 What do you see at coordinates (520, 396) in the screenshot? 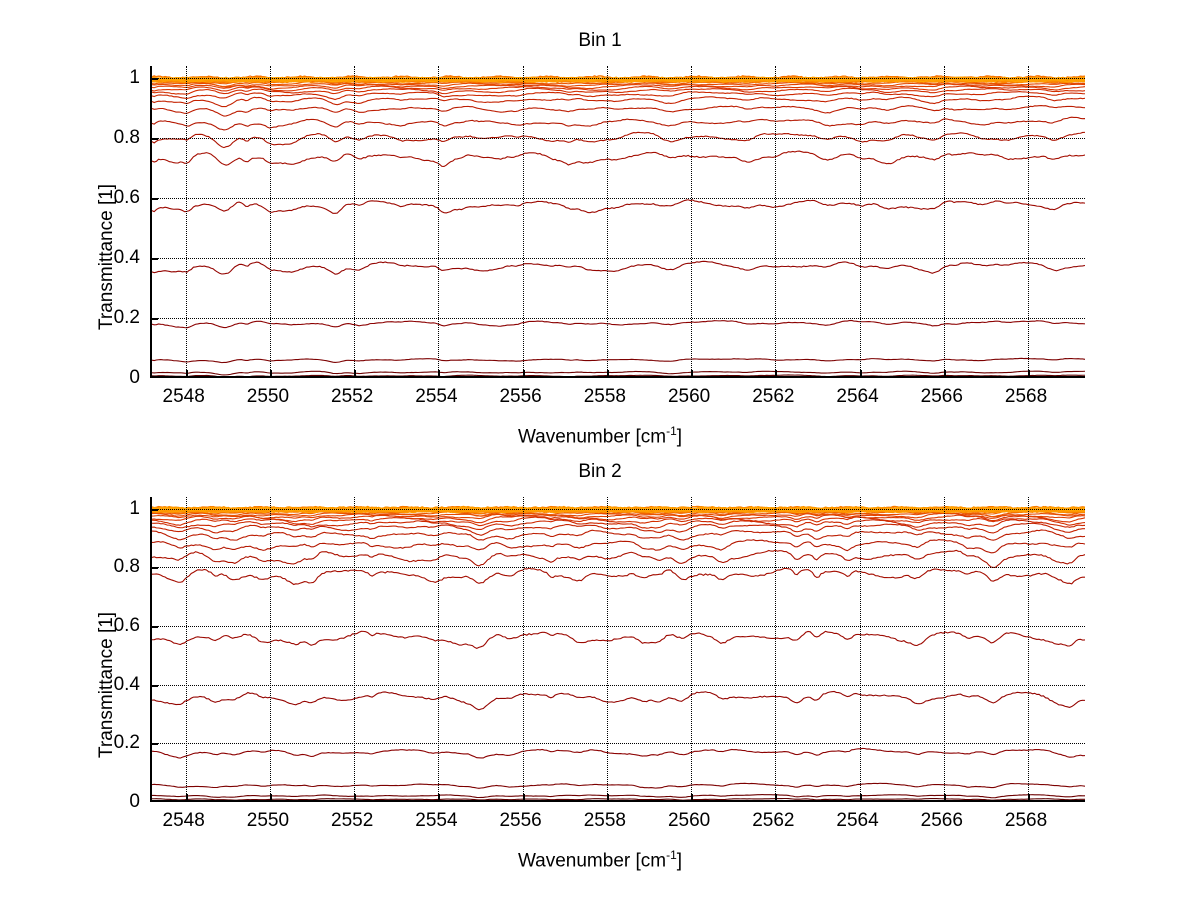
I see `xtick-label: 2556` at bounding box center [520, 396].